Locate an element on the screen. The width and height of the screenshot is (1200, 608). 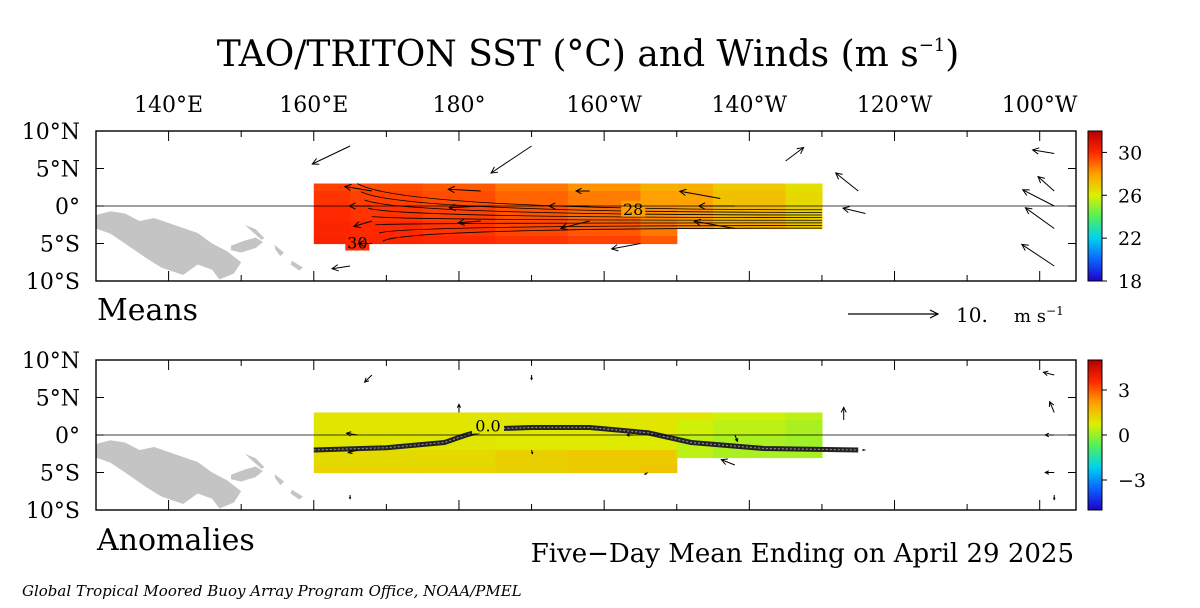
new-ireland-landmass is located at coordinates (254, 232).